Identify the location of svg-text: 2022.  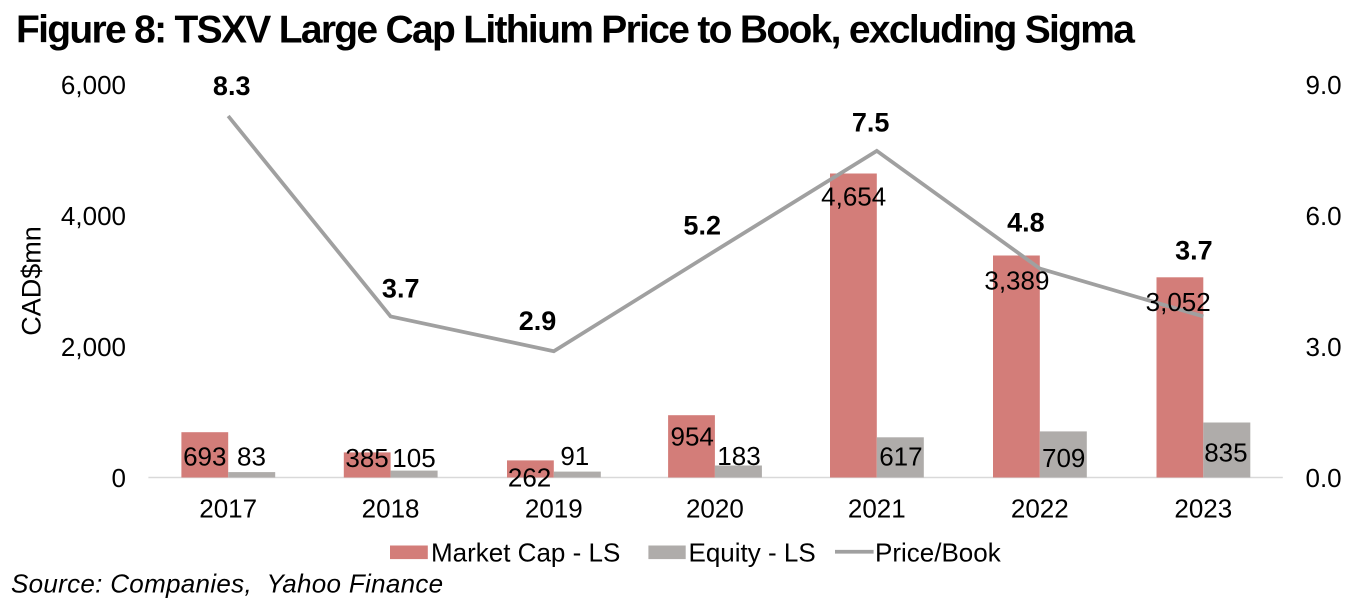
(1040, 508).